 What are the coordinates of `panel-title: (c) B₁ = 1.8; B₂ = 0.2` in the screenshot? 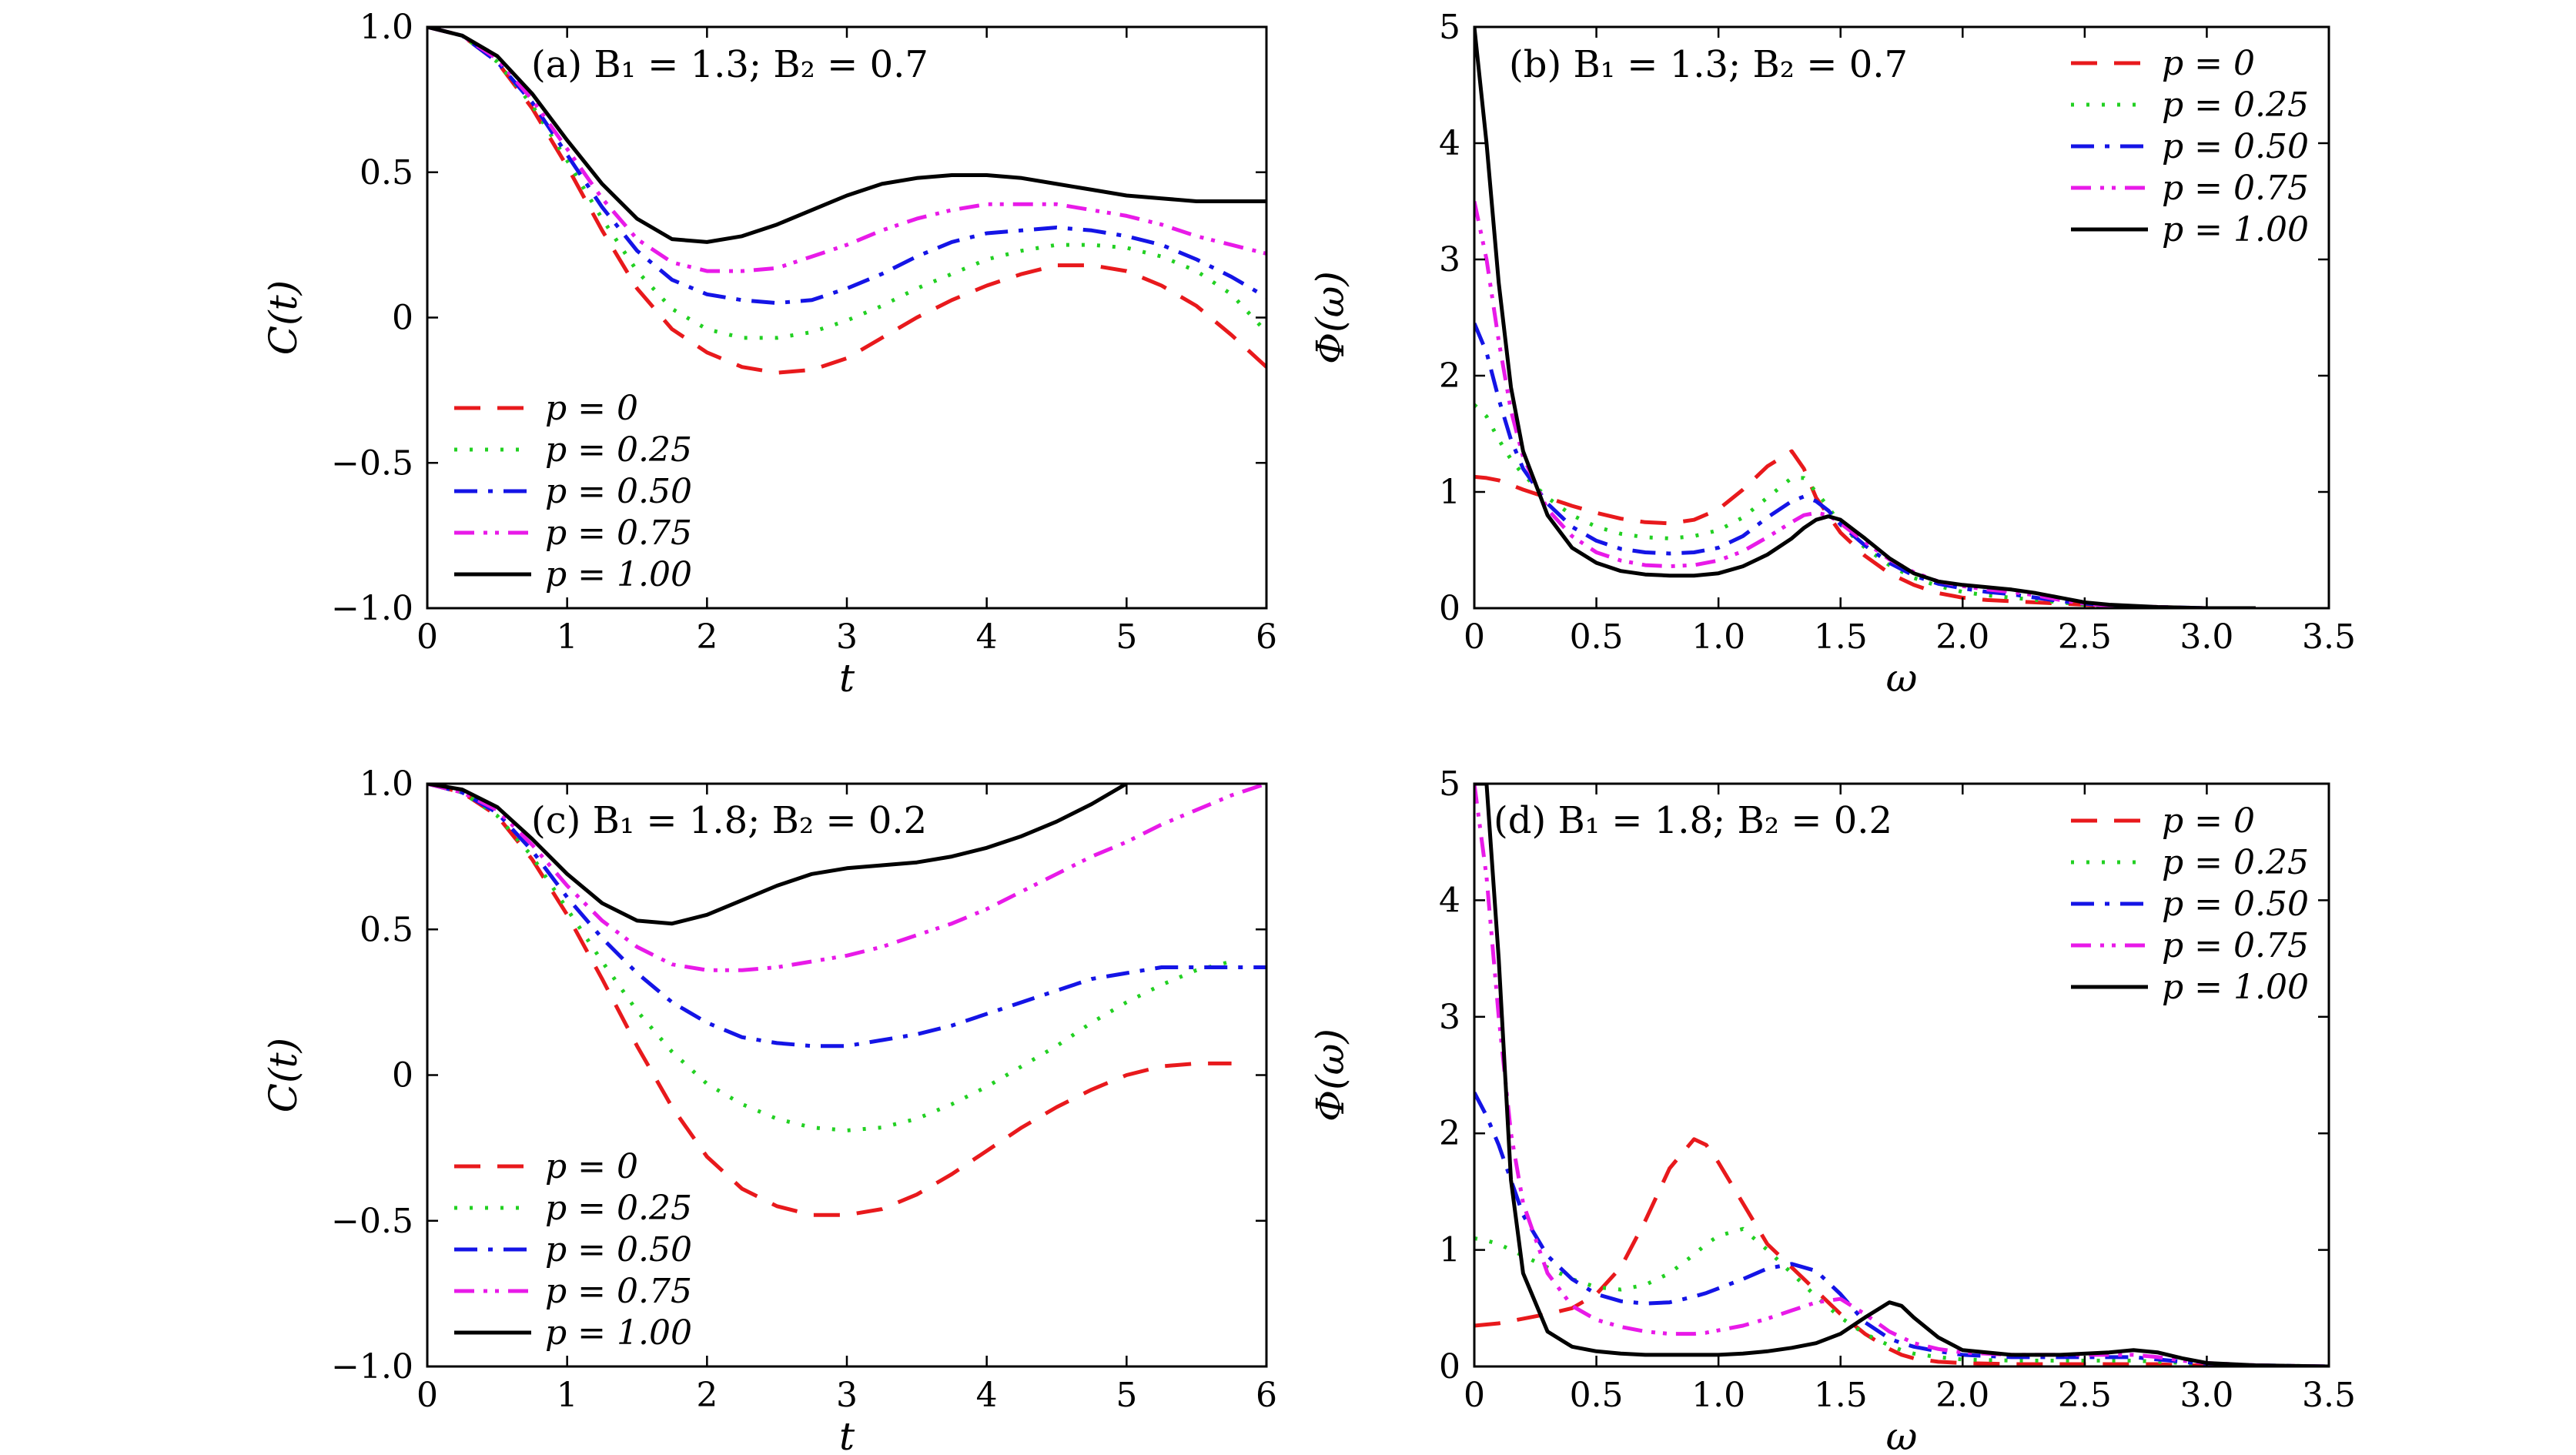 It's located at (729, 821).